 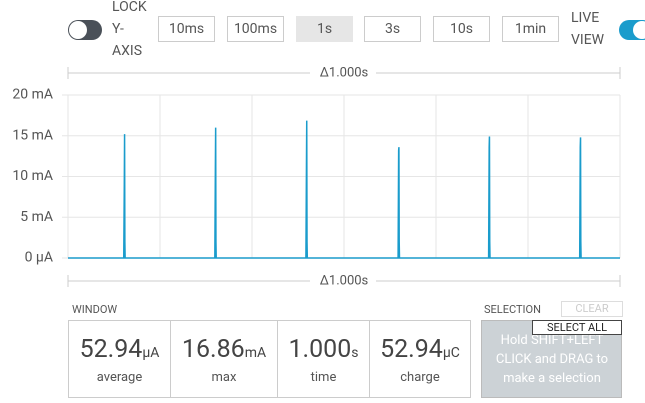 I want to click on stat-value-row: 16.86mA, so click(x=224, y=349).